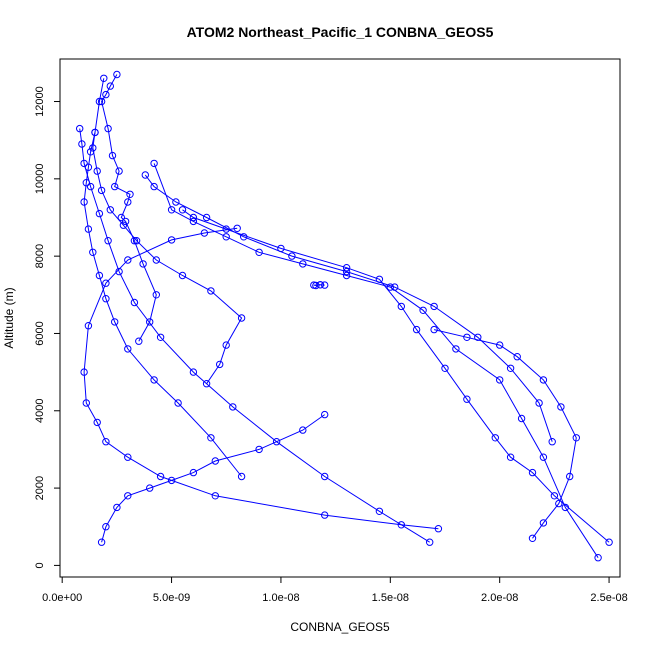 Image resolution: width=650 pixels, height=650 pixels. Describe the element at coordinates (340, 32) in the screenshot. I see `chart-title: ATOM2 Northeast_Pacific_1 CONBNA_GEOS5` at that location.